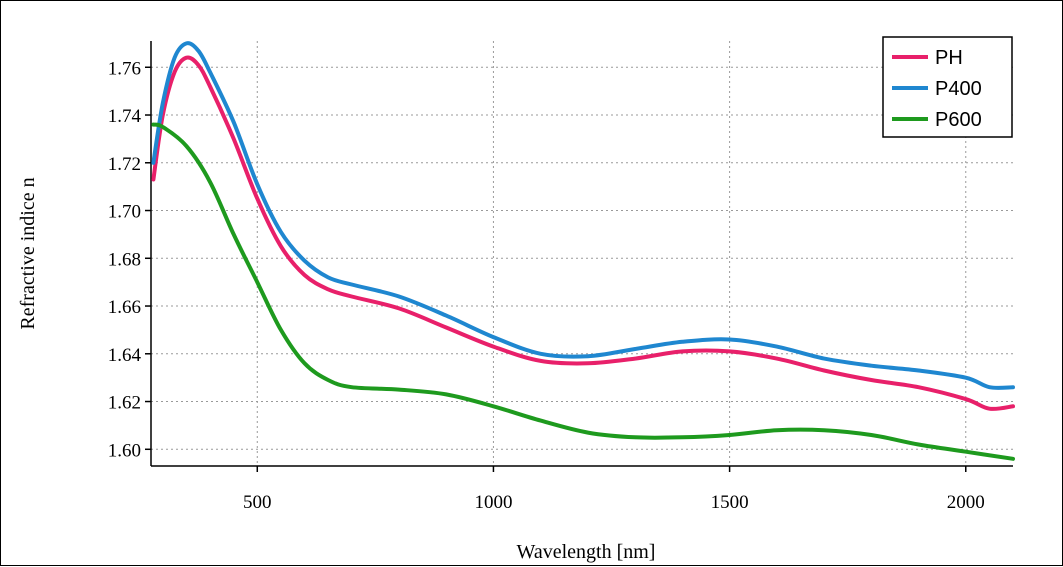  I want to click on legend-label-ph: PH, so click(949, 58).